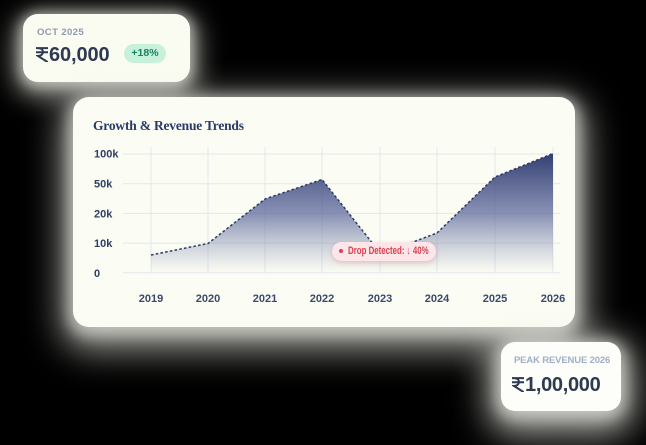  What do you see at coordinates (495, 299) in the screenshot?
I see `svg-text: 2025` at bounding box center [495, 299].